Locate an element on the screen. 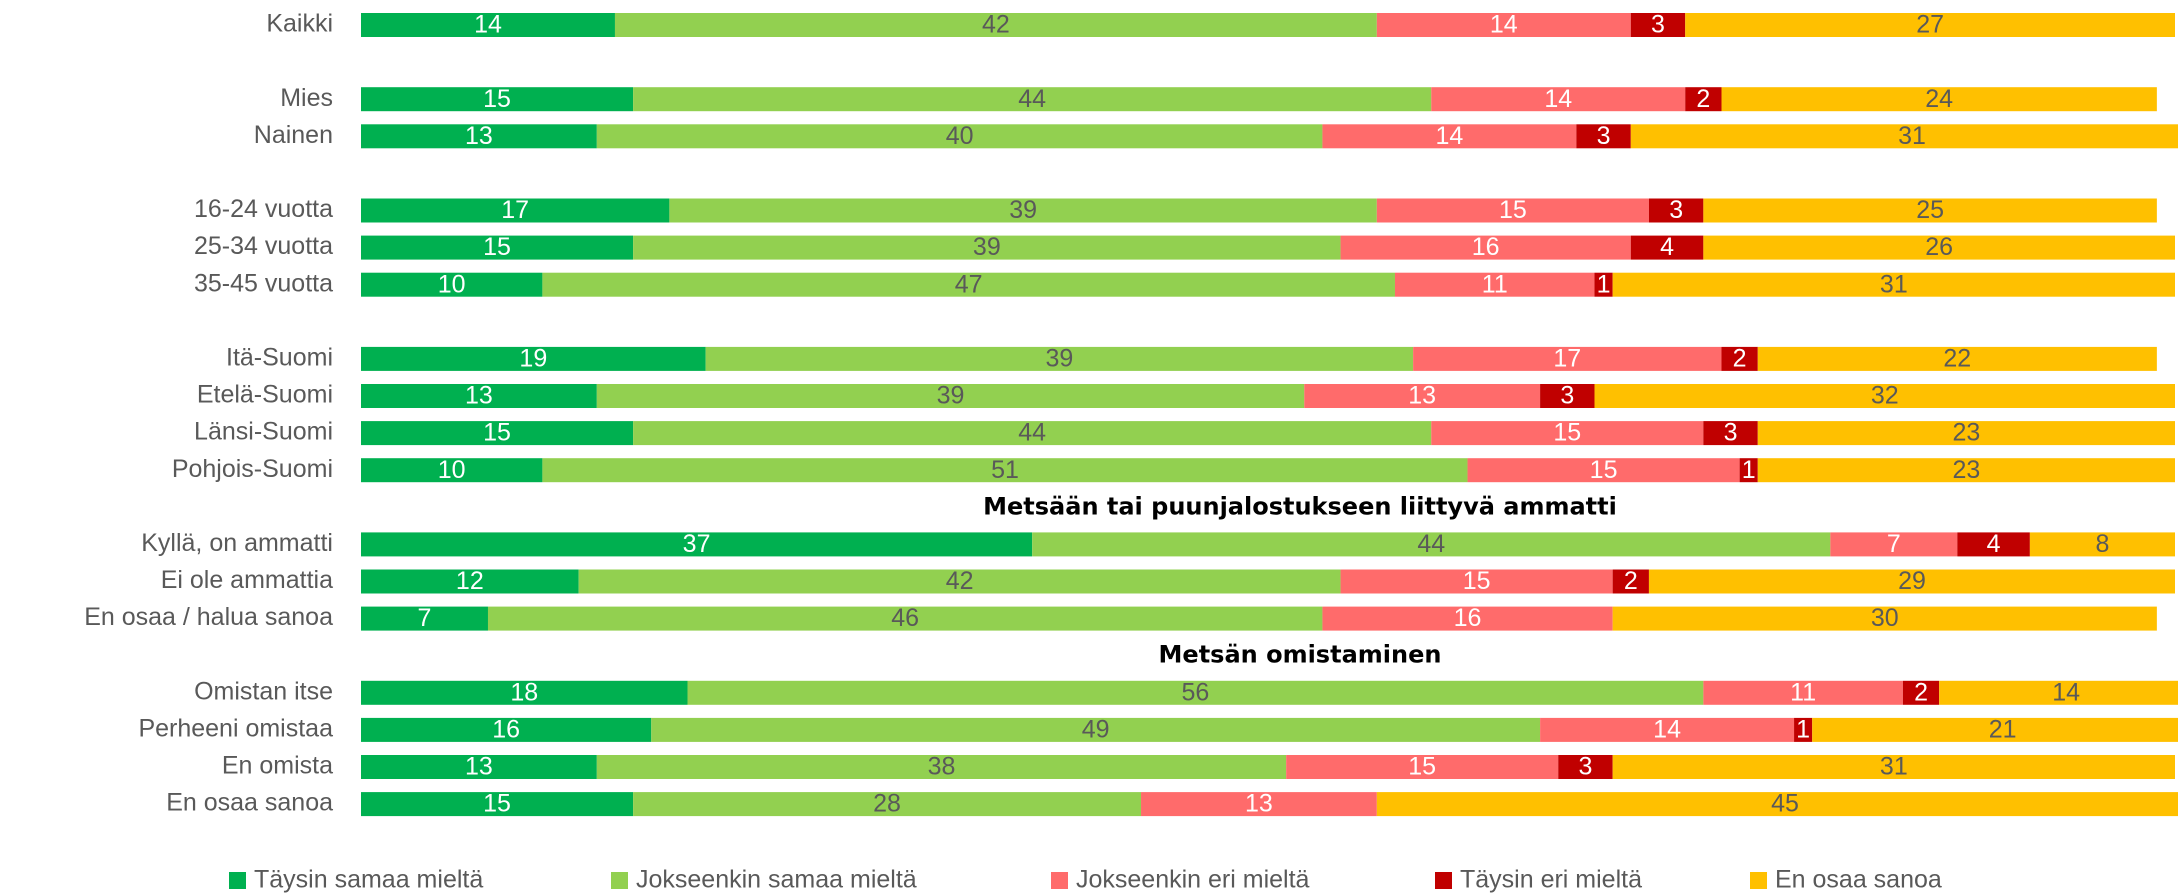  data-label: 31 is located at coordinates (1912, 136).